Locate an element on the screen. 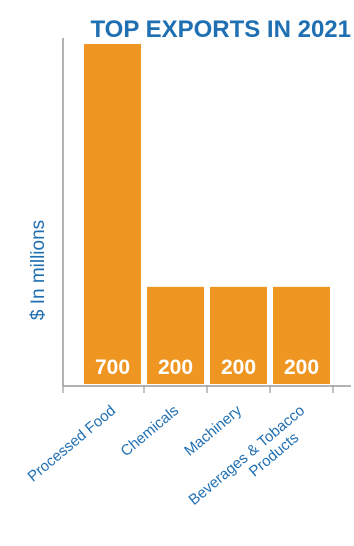  x-tick-label: Machinery is located at coordinates (213, 431).